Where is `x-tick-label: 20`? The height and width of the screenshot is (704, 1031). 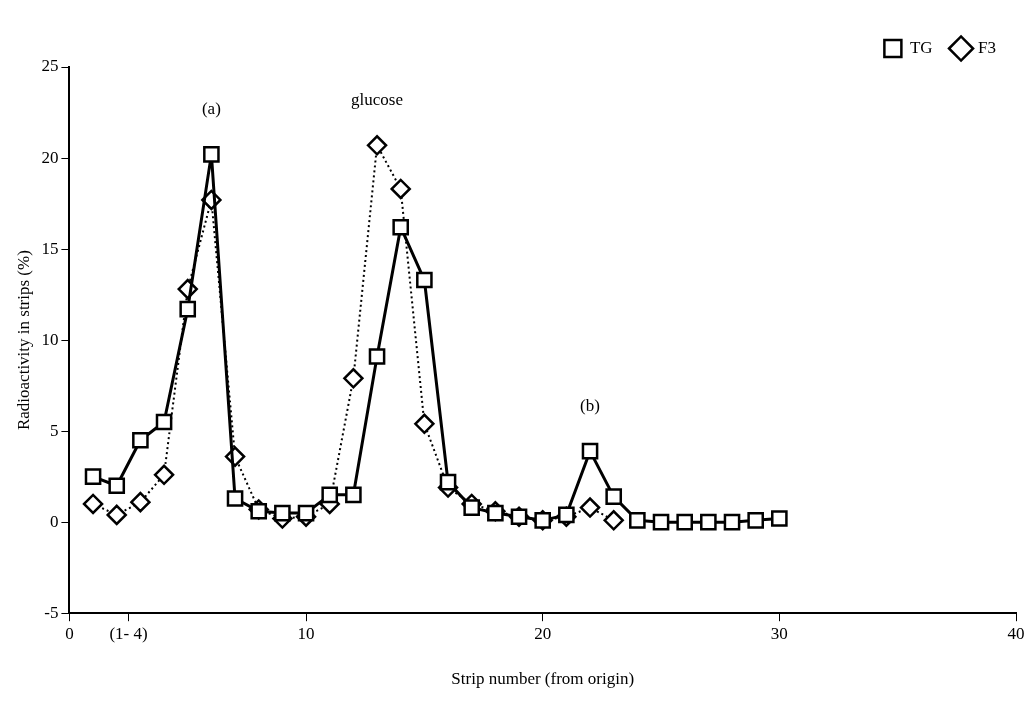
x-tick-label: 20 is located at coordinates (543, 633).